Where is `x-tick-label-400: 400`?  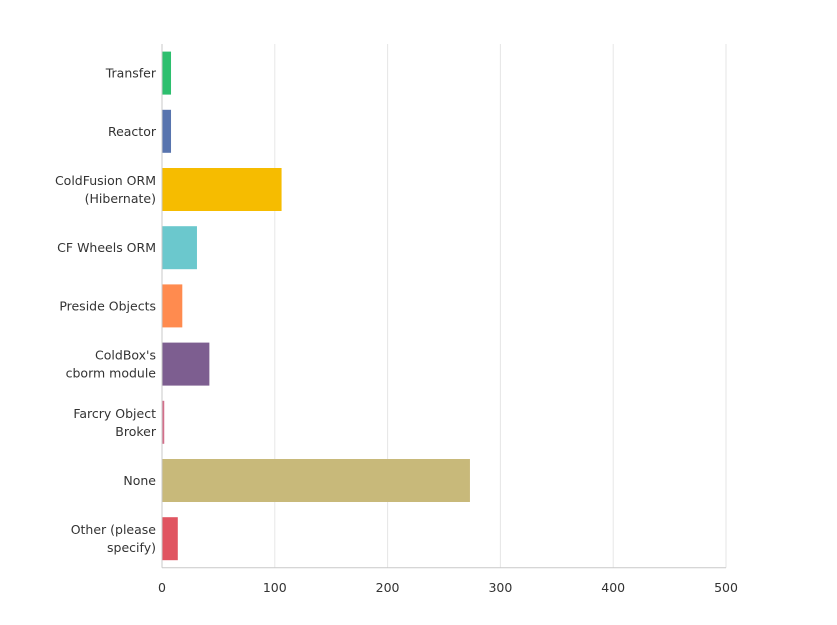 x-tick-label-400: 400 is located at coordinates (613, 587).